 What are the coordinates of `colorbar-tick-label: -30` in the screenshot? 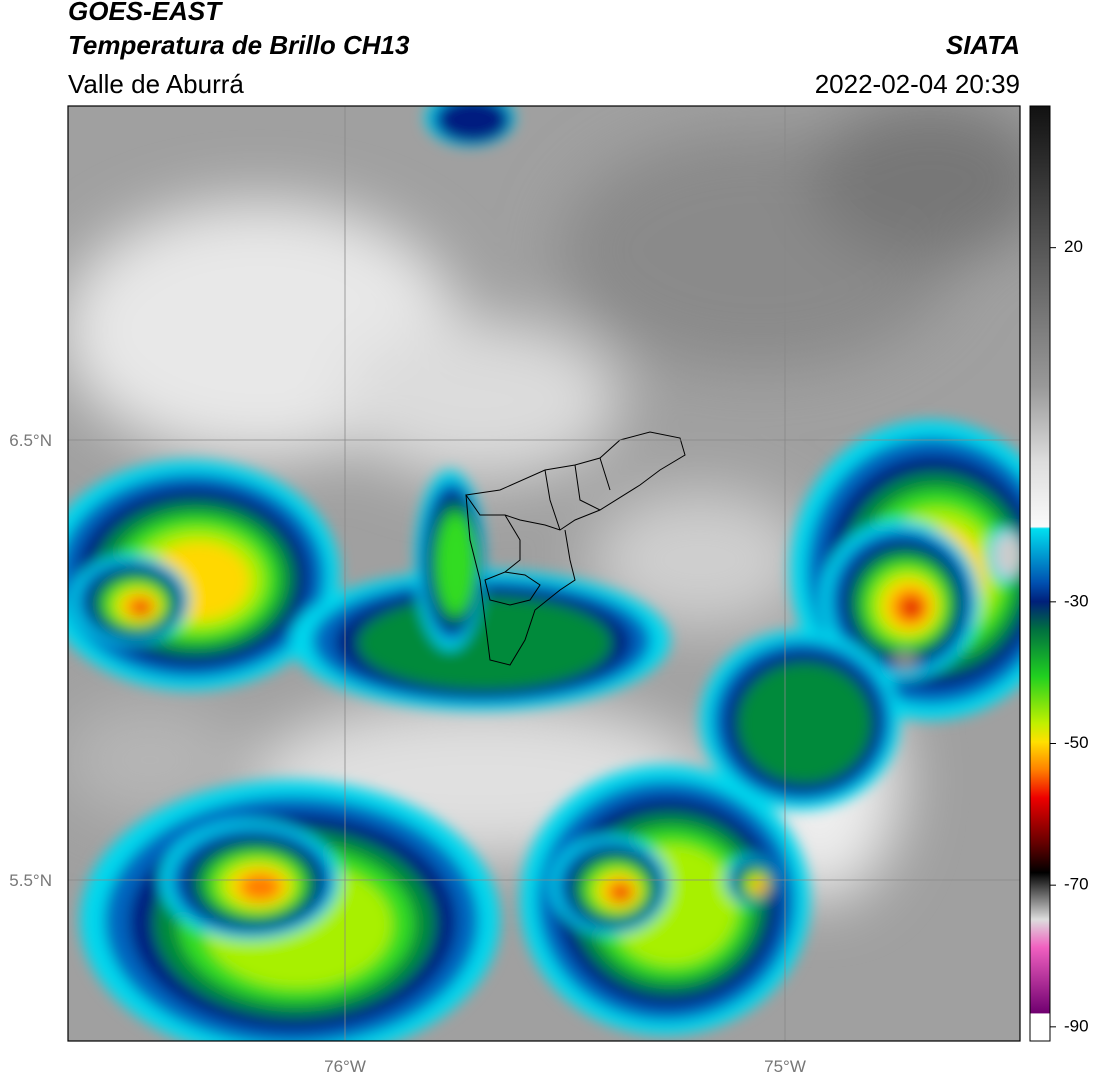 It's located at (1076, 600).